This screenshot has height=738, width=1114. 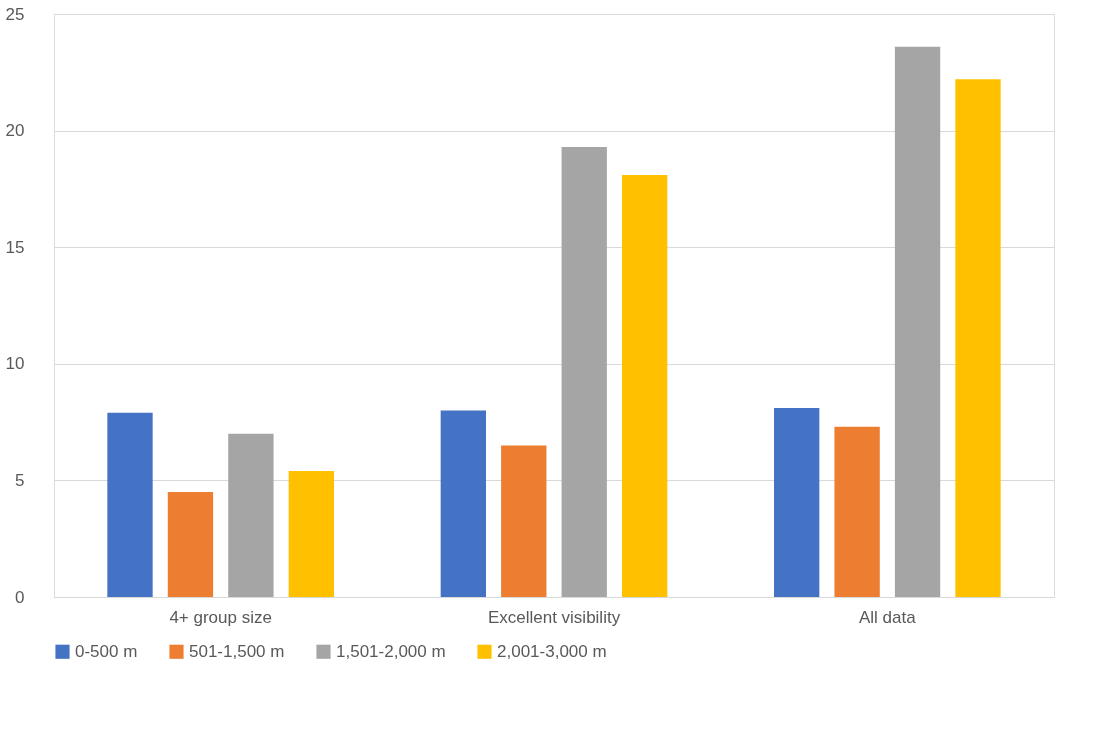 What do you see at coordinates (220, 617) in the screenshot?
I see `x-tick-label: 4+ group size` at bounding box center [220, 617].